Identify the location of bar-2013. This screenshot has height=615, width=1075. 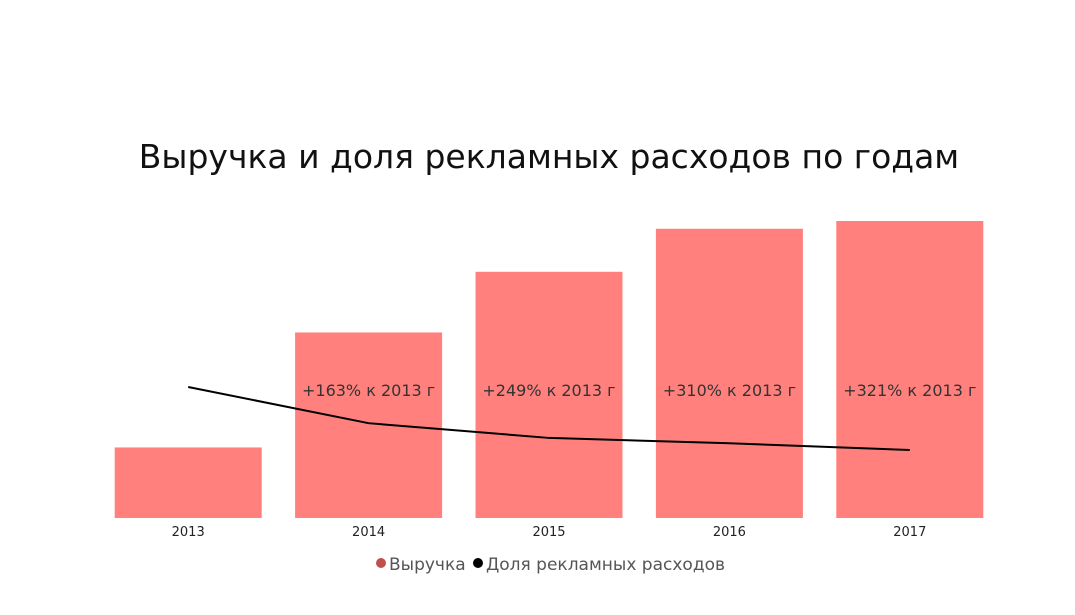
(188, 482).